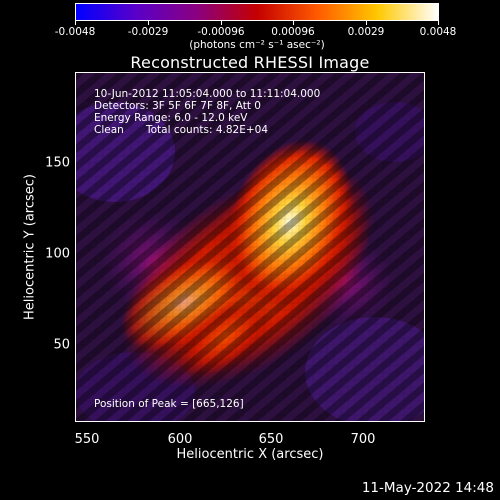 The width and height of the screenshot is (500, 500). Describe the element at coordinates (363, 439) in the screenshot. I see `x-tick-label: 700` at that location.